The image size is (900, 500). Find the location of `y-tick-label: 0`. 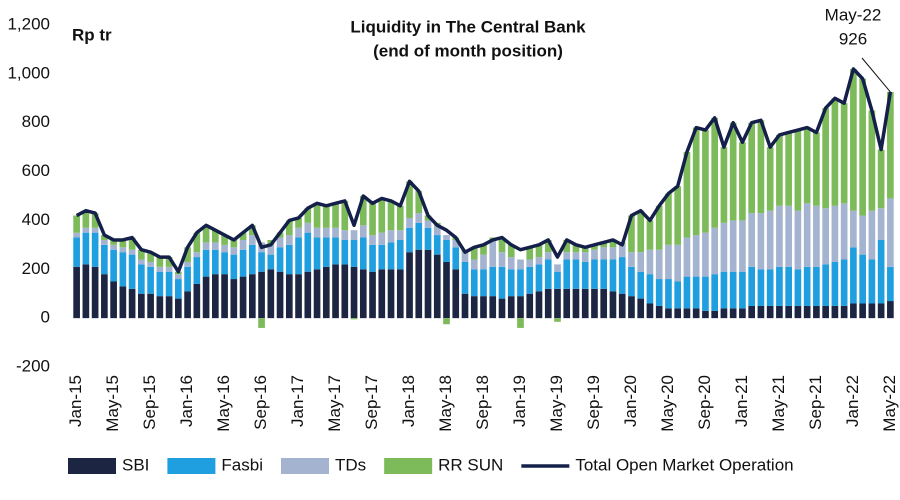

y-tick-label: 0 is located at coordinates (45, 317).